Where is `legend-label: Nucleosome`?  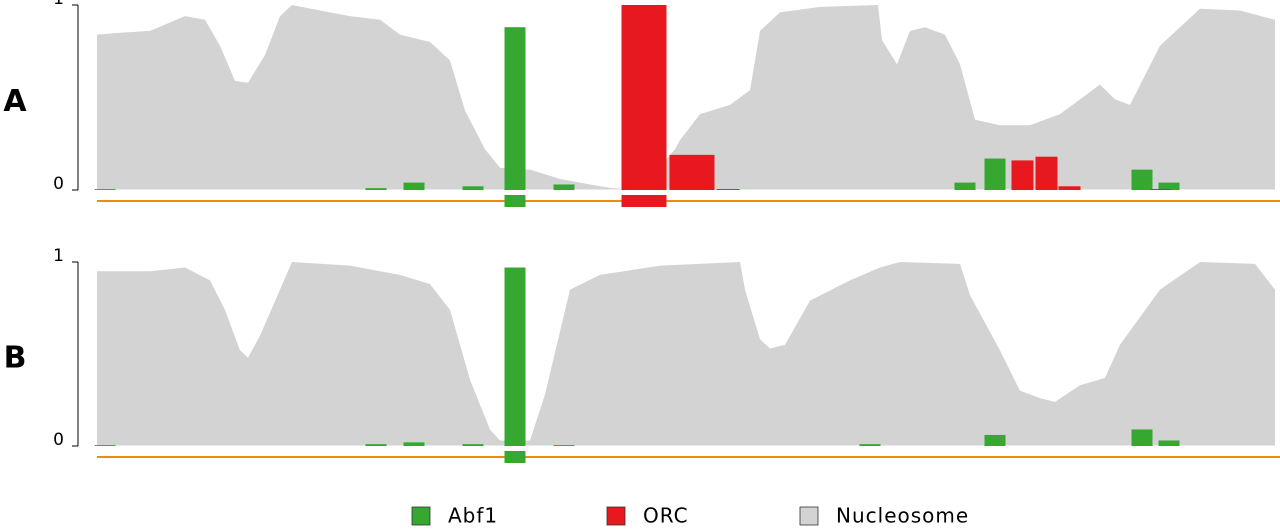 legend-label: Nucleosome is located at coordinates (902, 516).